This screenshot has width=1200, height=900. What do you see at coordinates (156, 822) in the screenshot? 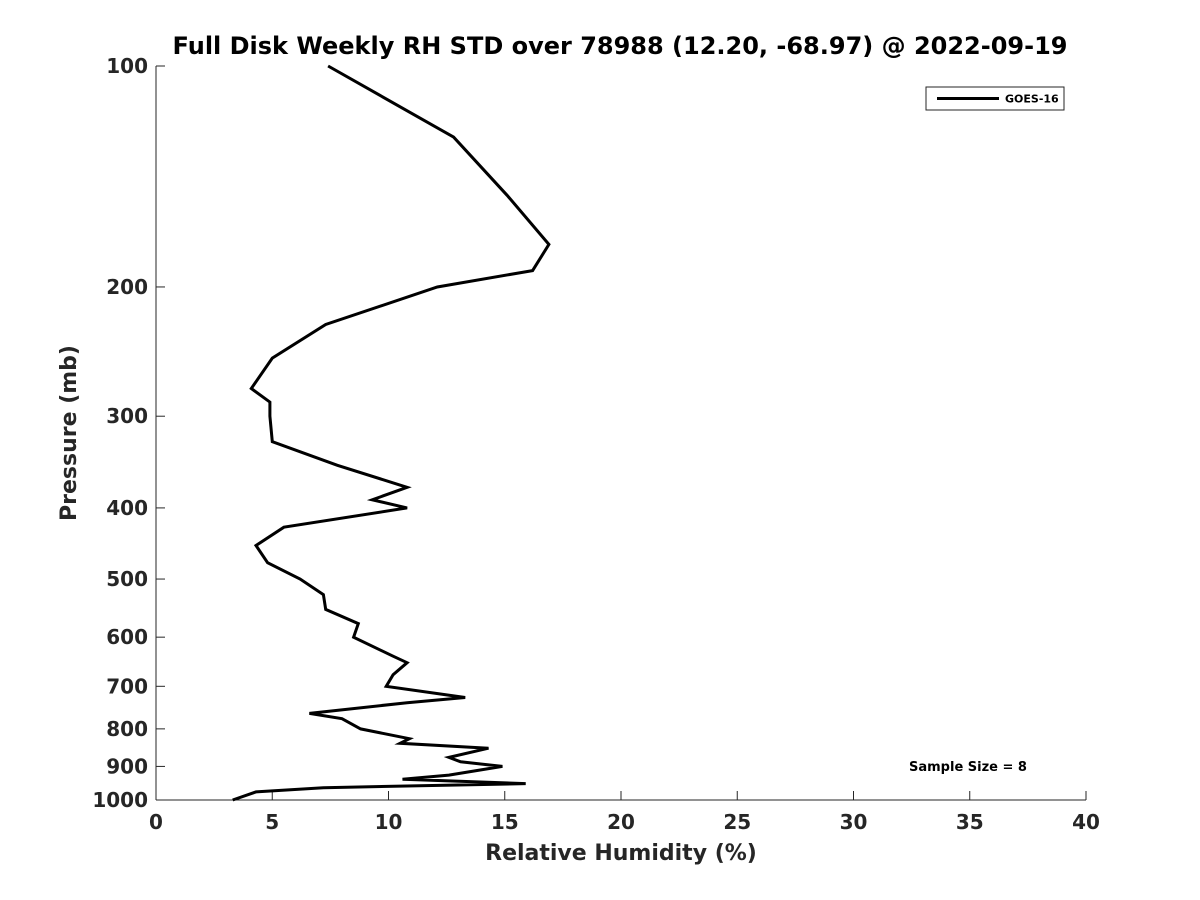
I see `x-tick-label: 0` at bounding box center [156, 822].